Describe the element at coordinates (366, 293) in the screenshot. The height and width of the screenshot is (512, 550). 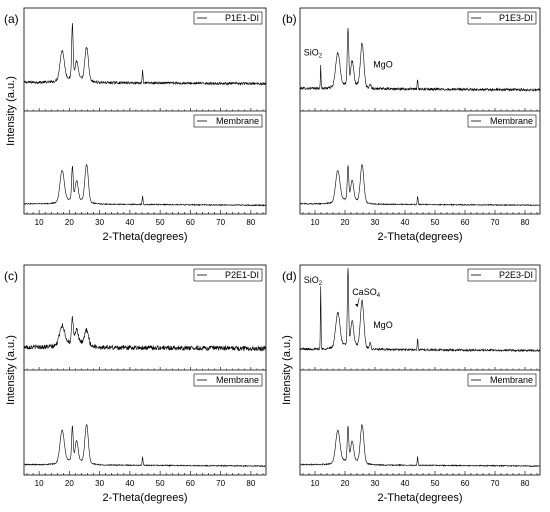
I see `peak-annotation: CaSO4` at that location.